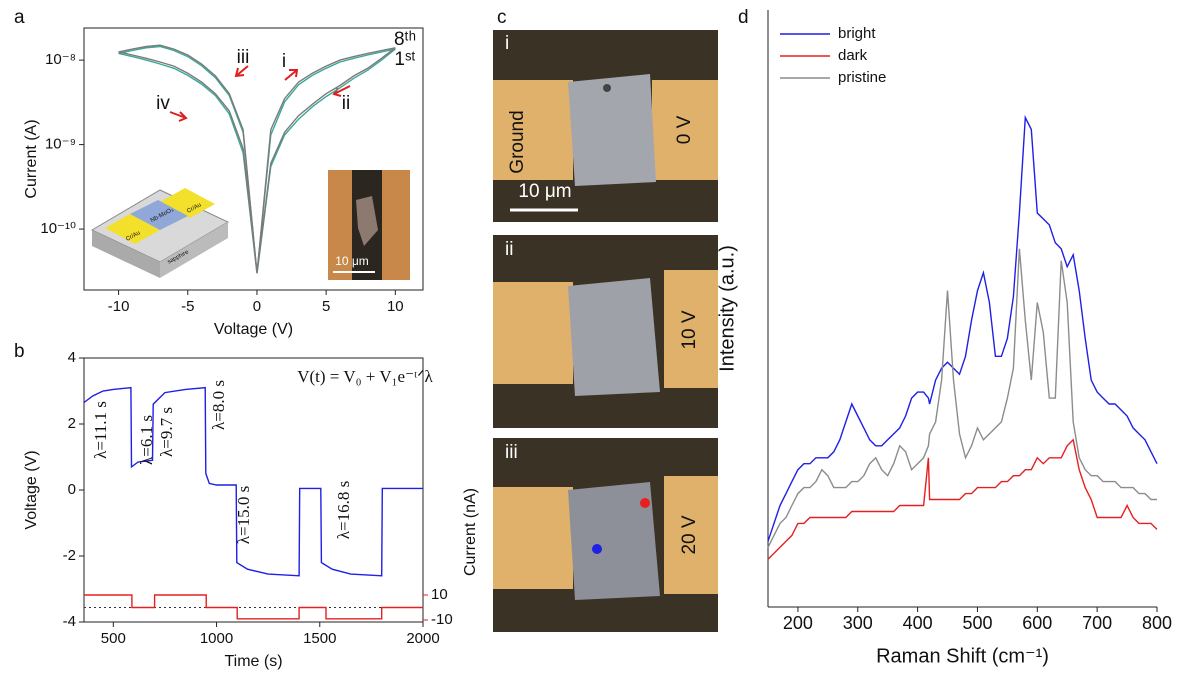 Image resolution: width=1181 pixels, height=683 pixels. What do you see at coordinates (517, 141) in the screenshot?
I see `electrode-label: Ground` at bounding box center [517, 141].